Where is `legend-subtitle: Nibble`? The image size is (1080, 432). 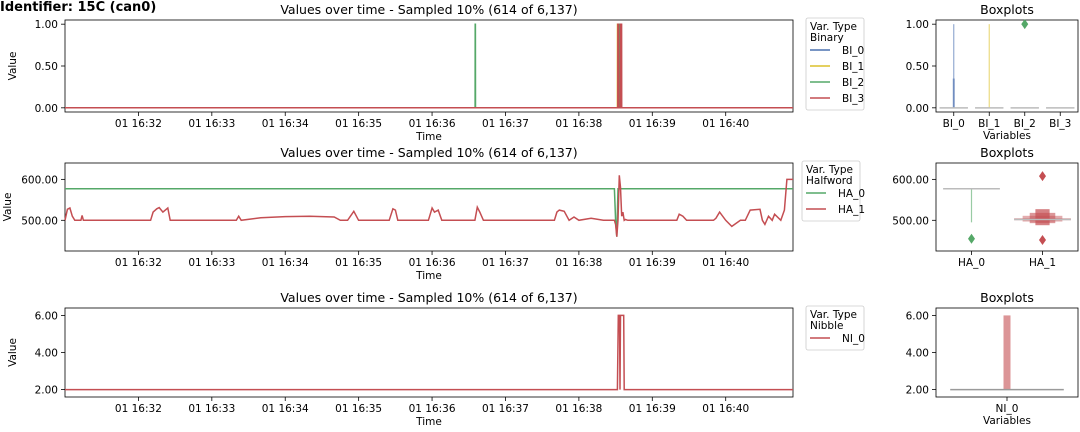 legend-subtitle: Nibble is located at coordinates (826, 326).